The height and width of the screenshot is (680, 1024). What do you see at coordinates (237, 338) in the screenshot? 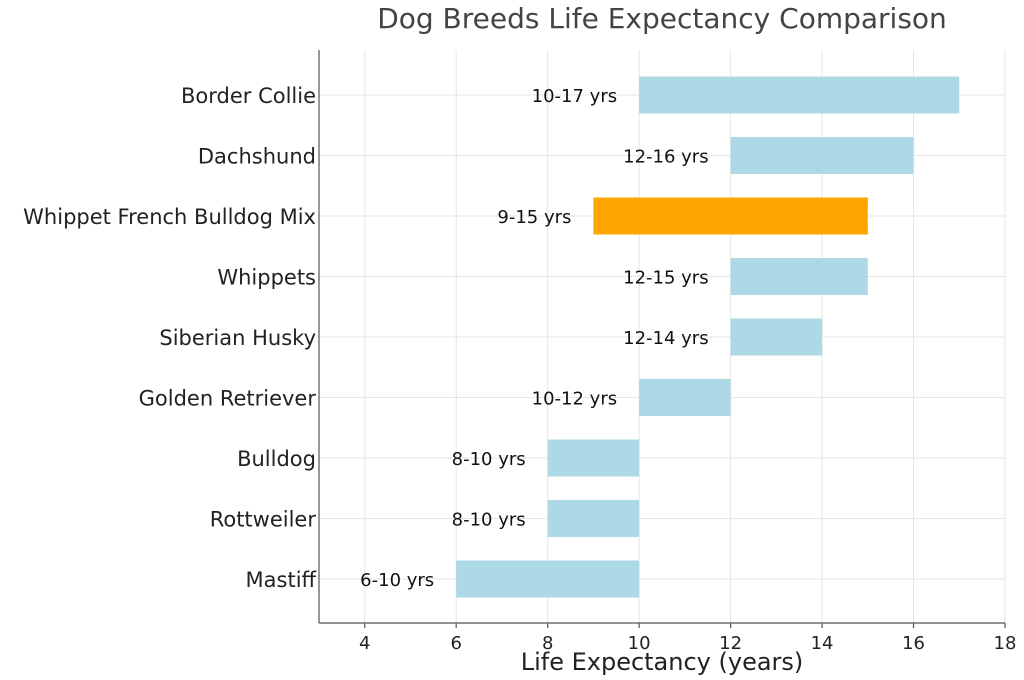
I see `category-label: Siberian Husky` at bounding box center [237, 338].